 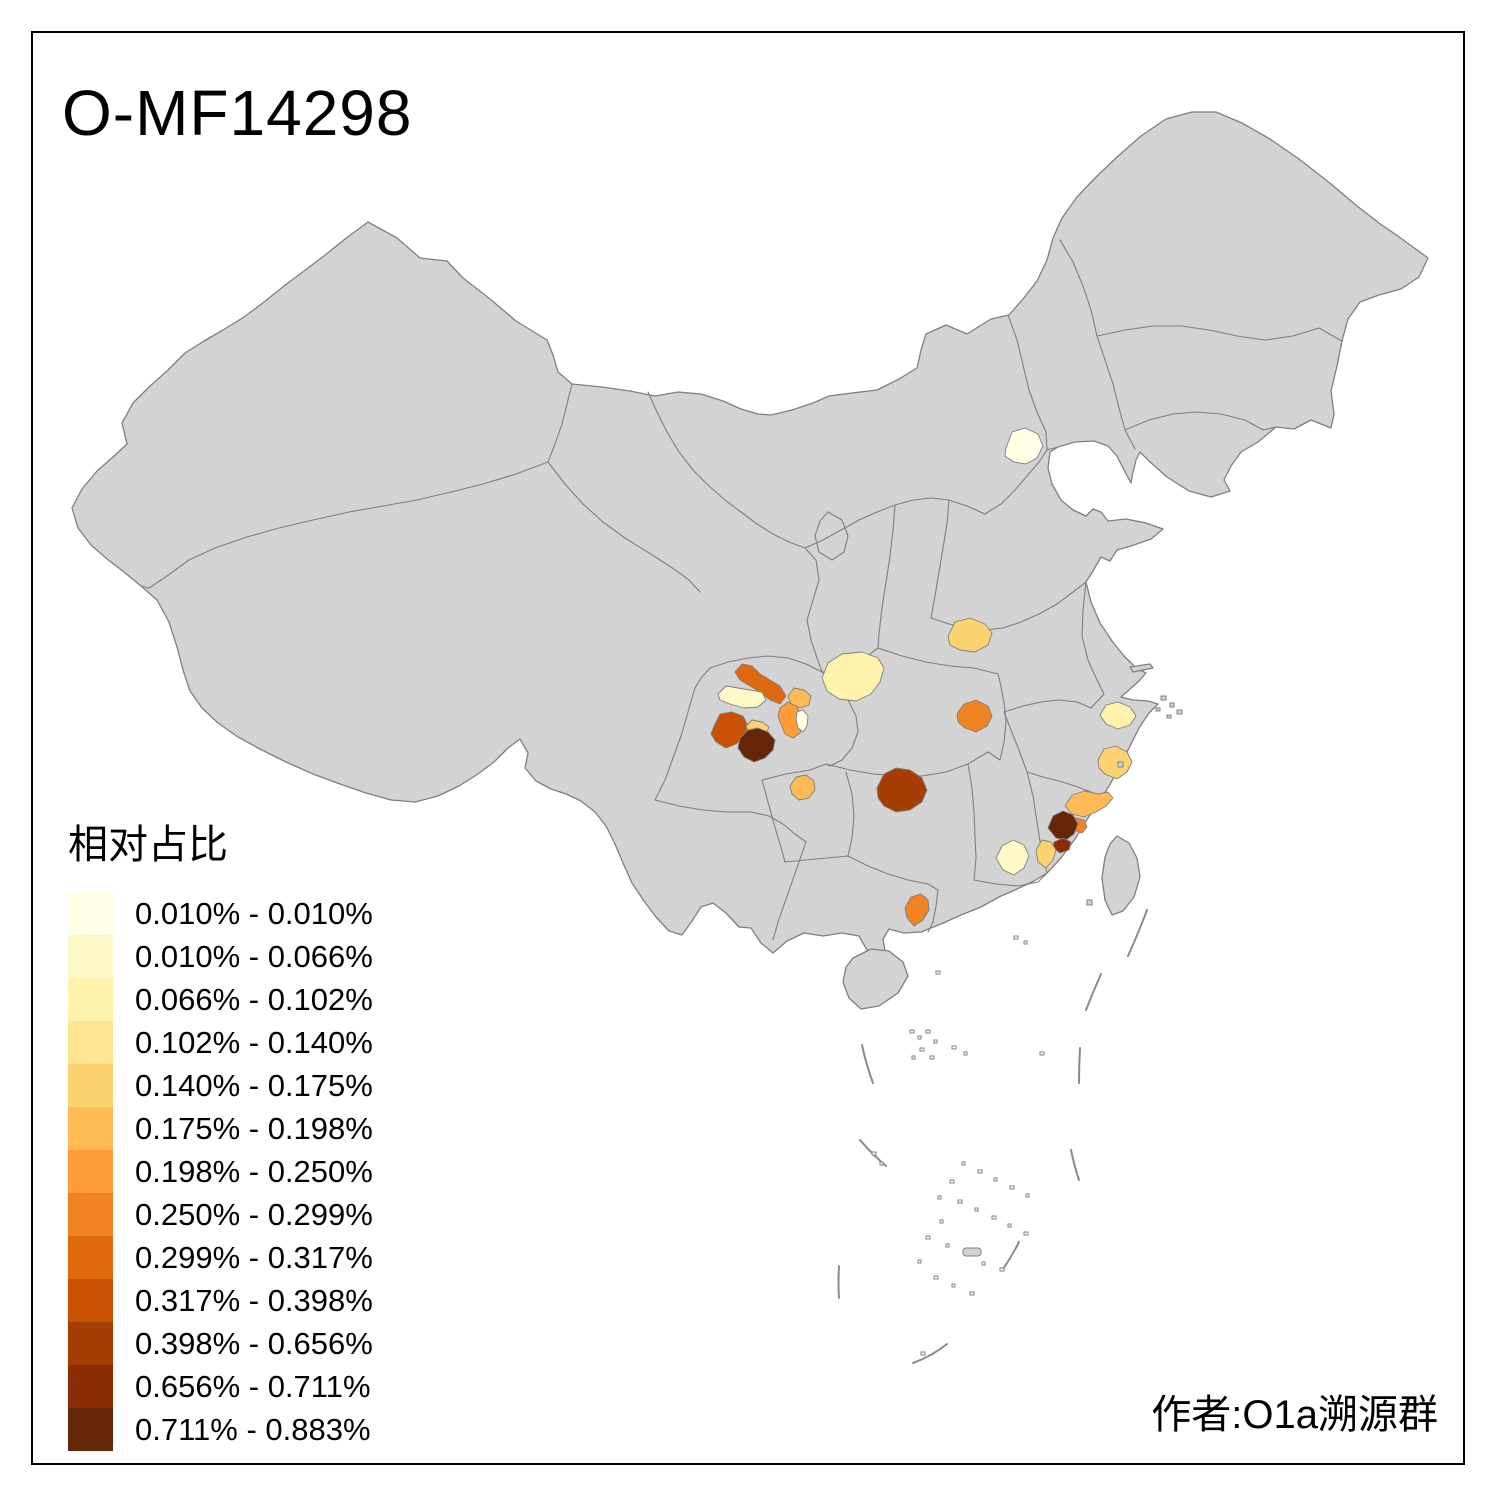 I want to click on legend-row: 0.175% - 0.198%, so click(x=248, y=1128).